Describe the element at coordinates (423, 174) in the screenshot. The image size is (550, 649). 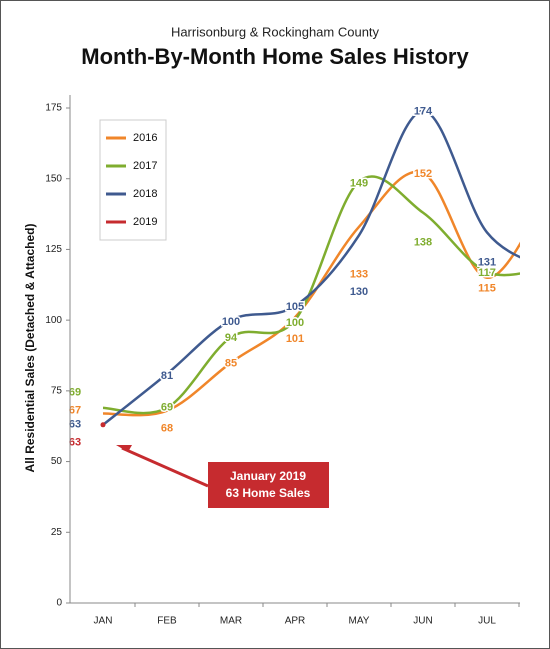
I see `data-label: 152` at that location.